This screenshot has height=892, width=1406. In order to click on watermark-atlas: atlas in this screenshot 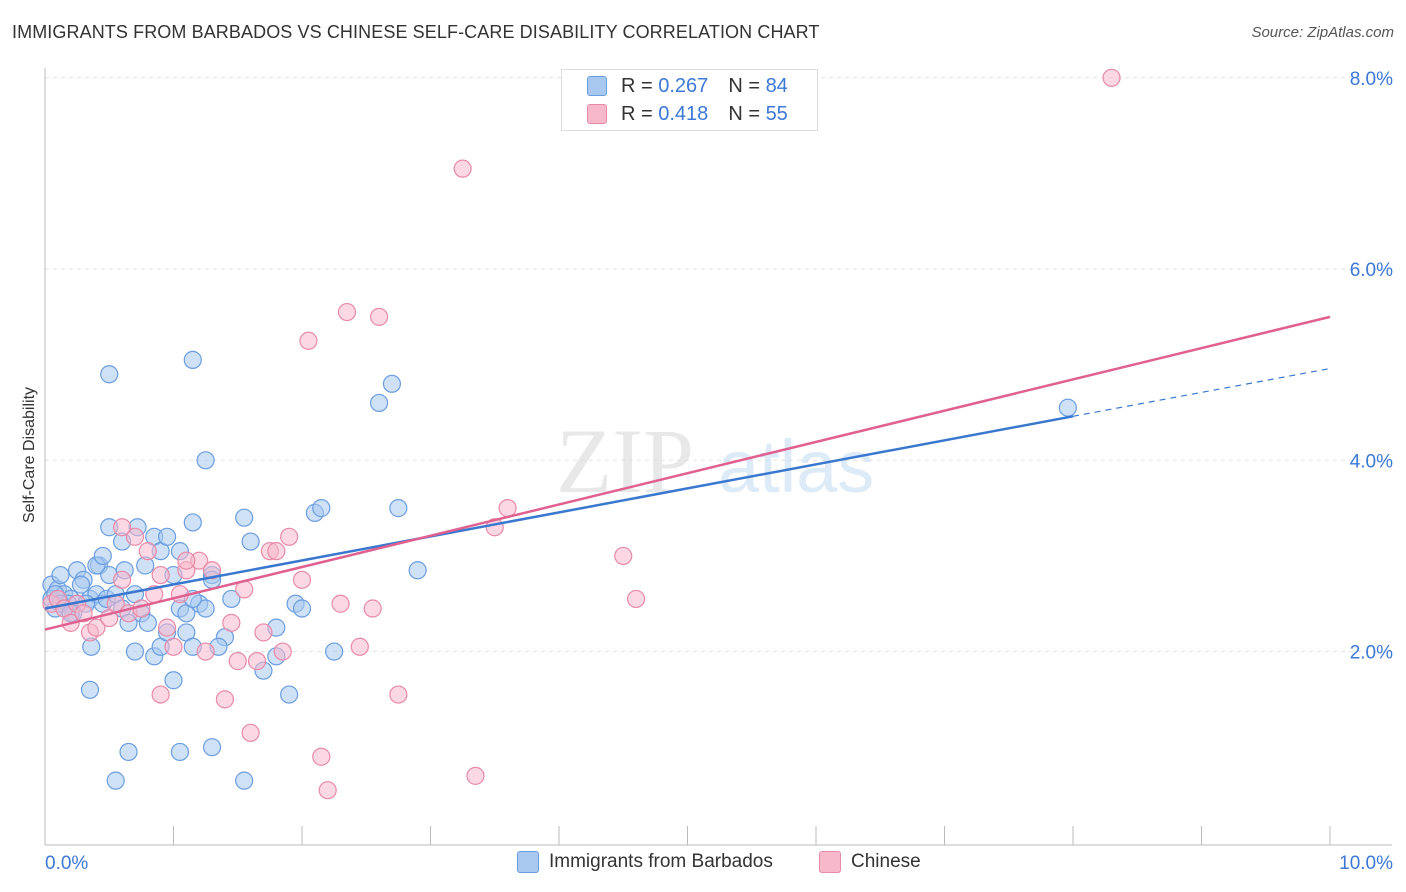, I will do `click(796, 466)`.